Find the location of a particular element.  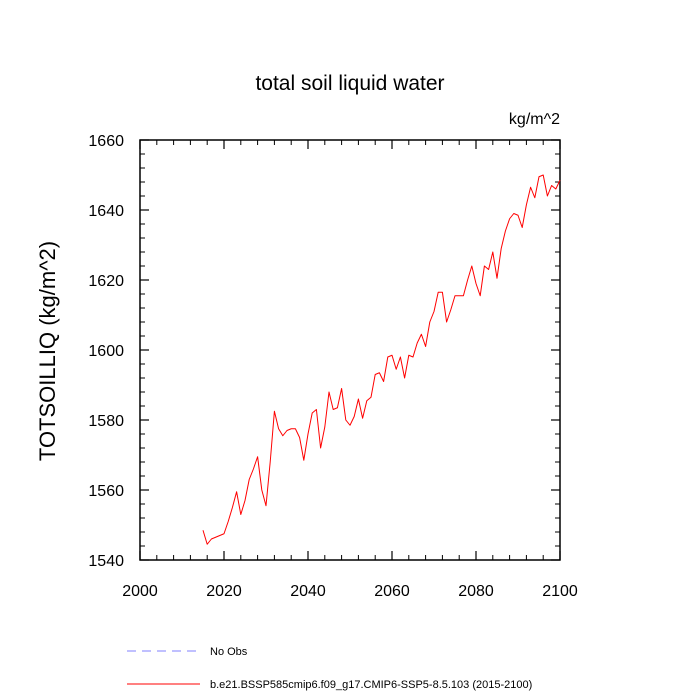

y-tick-label: 1540 is located at coordinates (106, 561).